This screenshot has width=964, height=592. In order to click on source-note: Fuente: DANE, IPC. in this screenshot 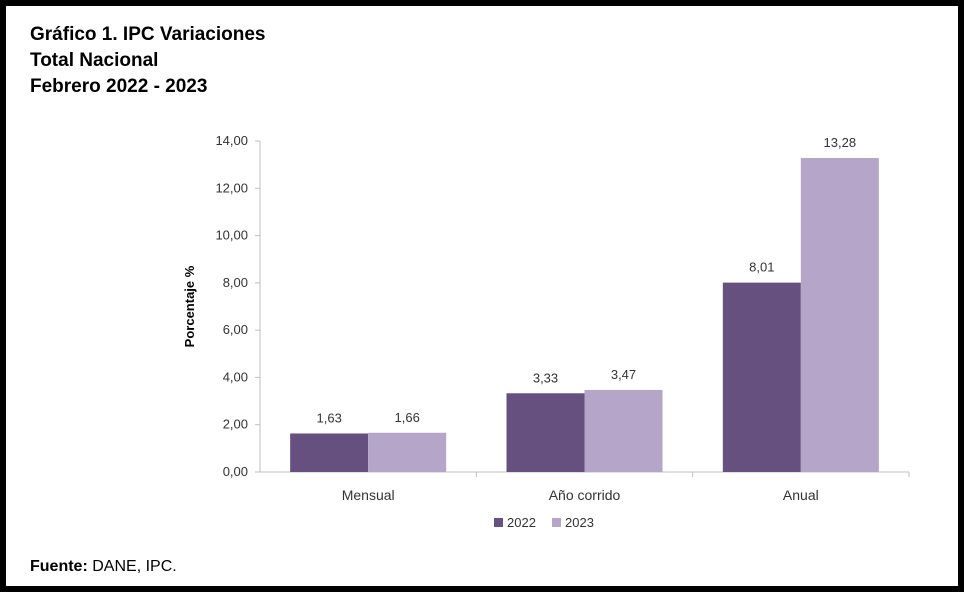, I will do `click(103, 567)`.